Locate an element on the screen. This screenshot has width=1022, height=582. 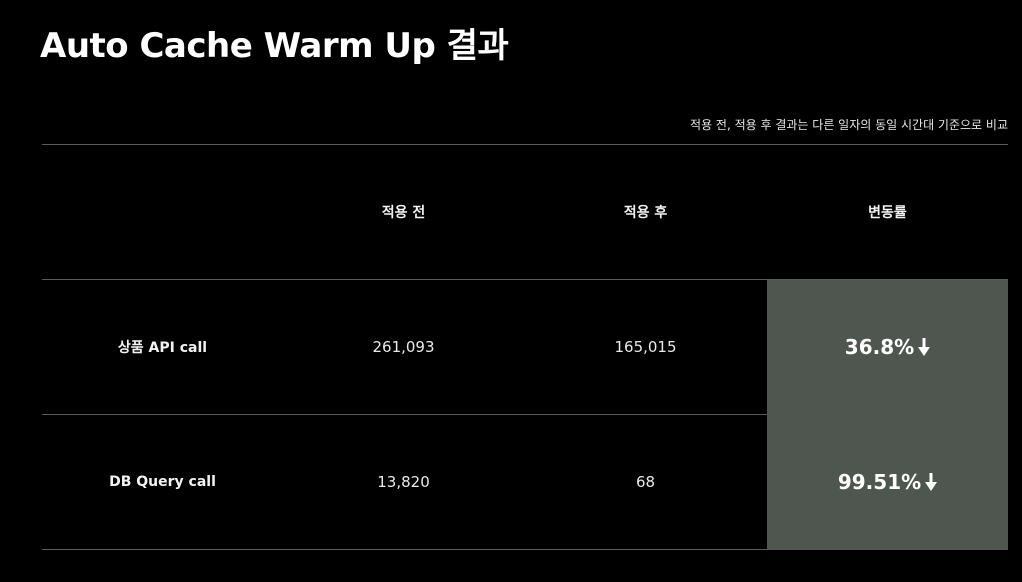
row-label-db-query: DB Query call is located at coordinates (162, 482).